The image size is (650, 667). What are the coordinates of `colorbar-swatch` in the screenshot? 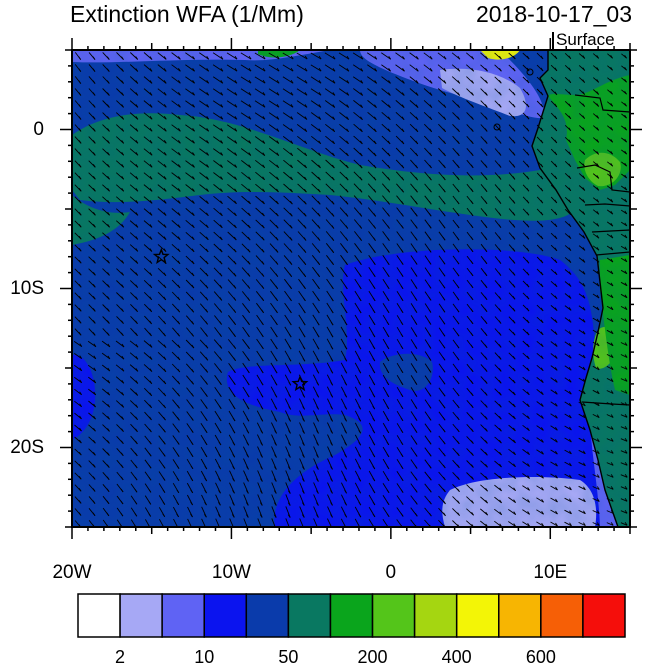 It's located at (99, 615).